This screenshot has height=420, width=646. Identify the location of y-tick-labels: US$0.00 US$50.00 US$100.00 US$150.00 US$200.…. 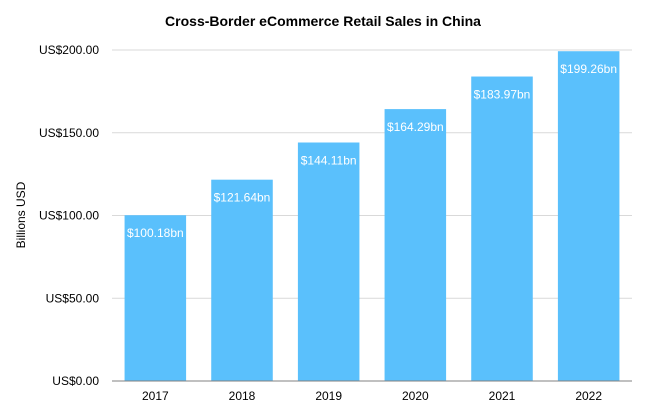
(69, 215).